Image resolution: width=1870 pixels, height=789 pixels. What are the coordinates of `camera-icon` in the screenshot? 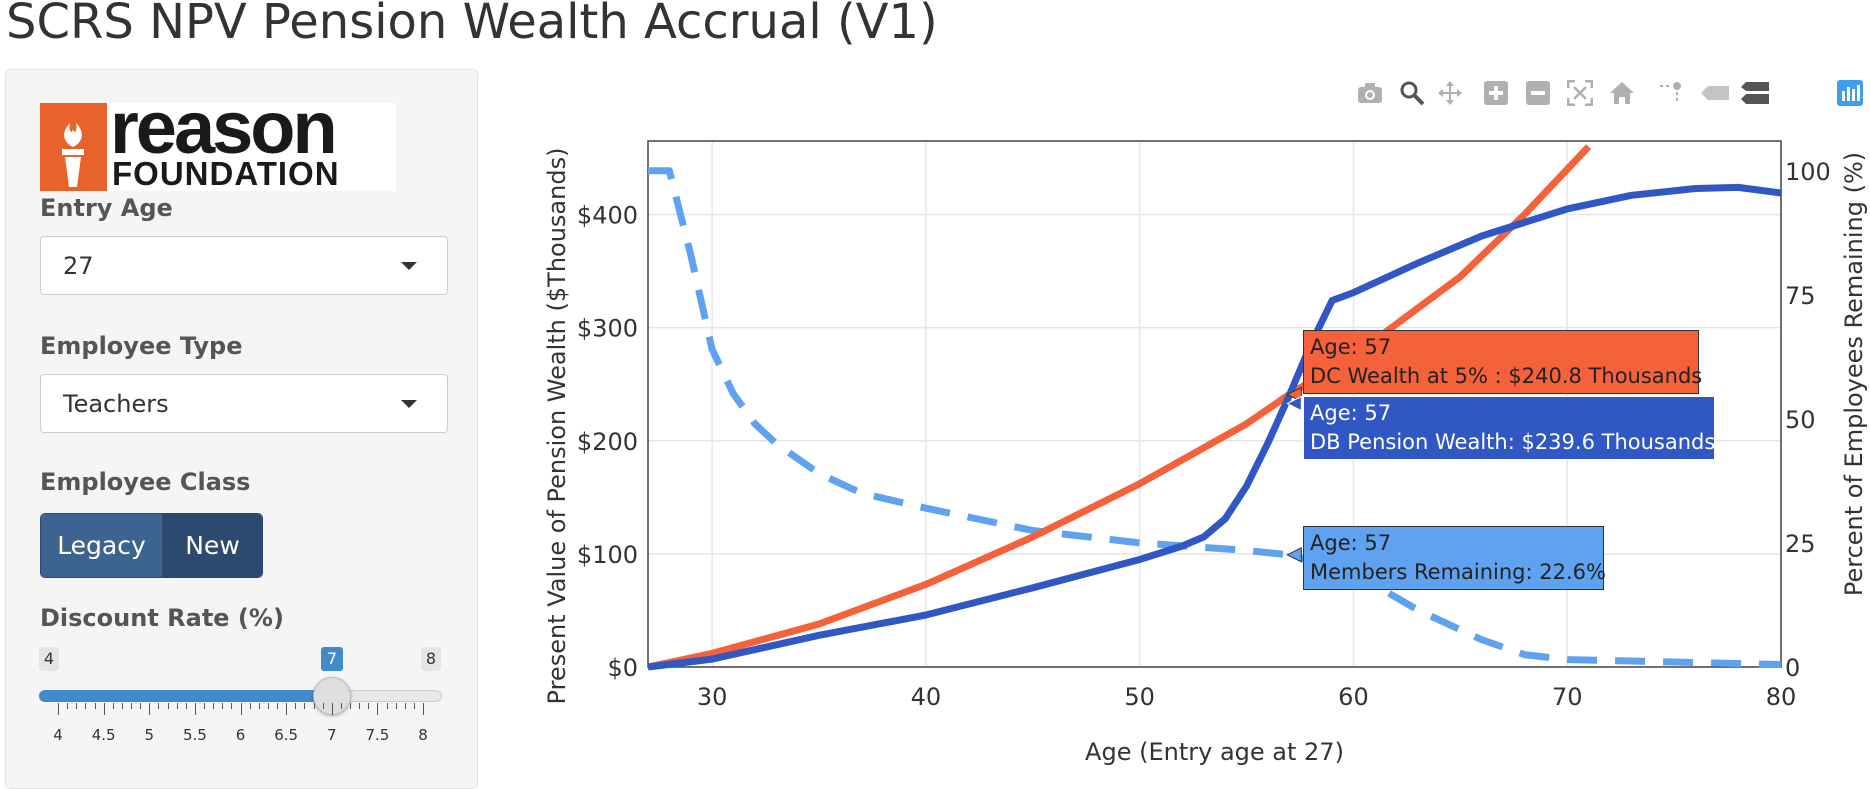 It's located at (1370, 93).